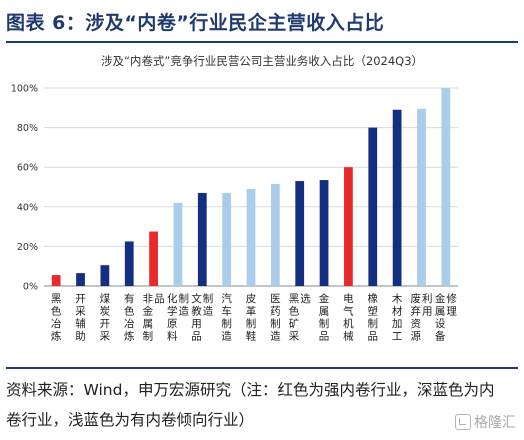 This screenshot has height=440, width=524. I want to click on category-label: 电气机械, so click(348, 317).